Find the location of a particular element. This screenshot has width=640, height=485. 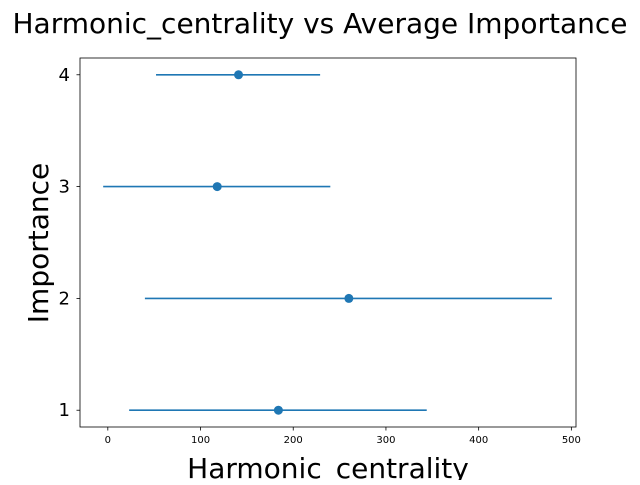

y-tick-label: 1 is located at coordinates (64, 410).